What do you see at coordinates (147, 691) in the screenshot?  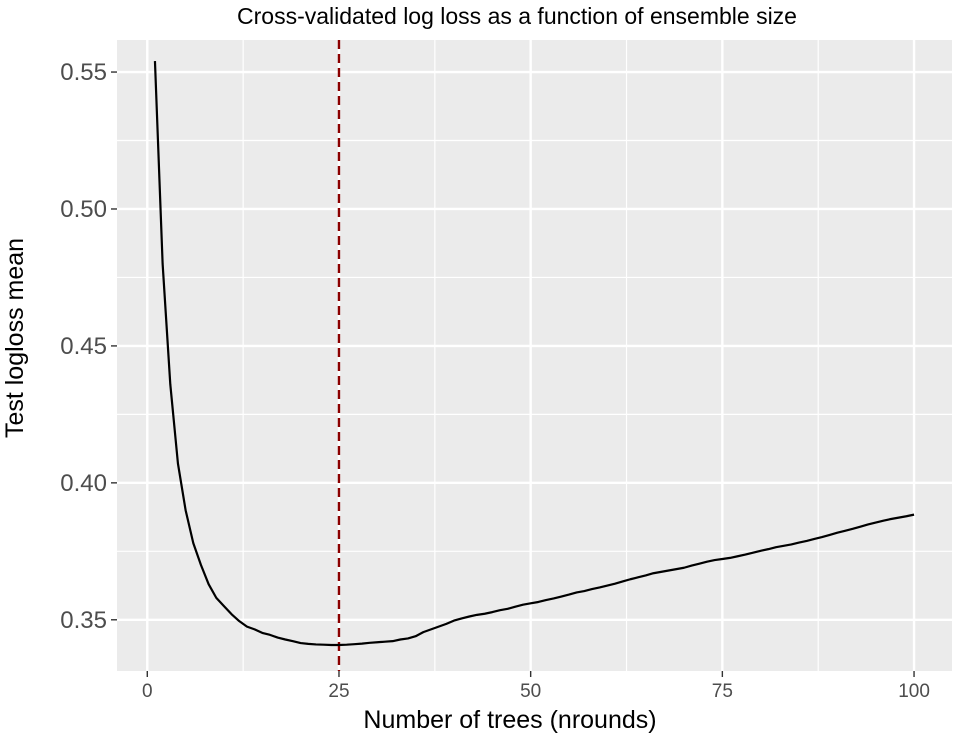 I see `x-tick-label: 0` at bounding box center [147, 691].